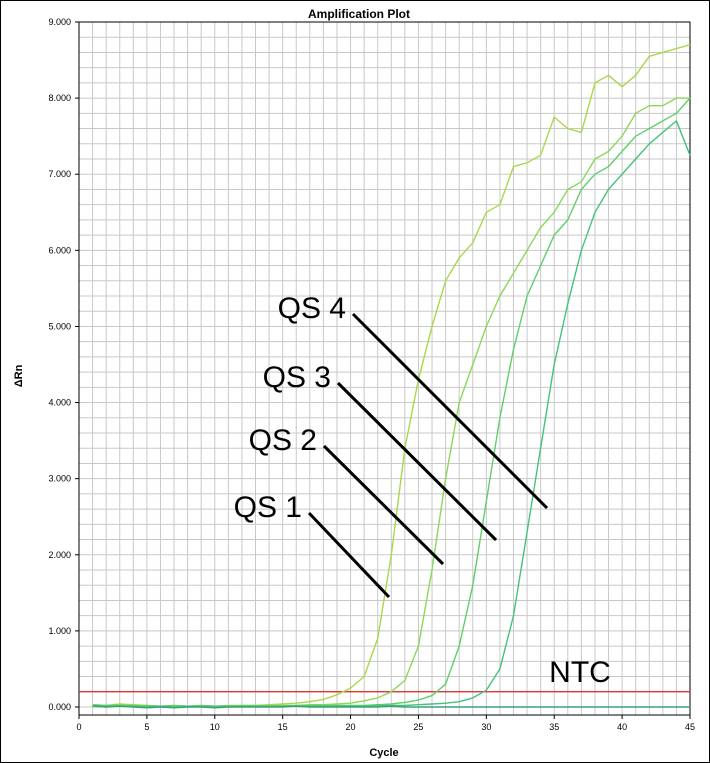 Image resolution: width=710 pixels, height=763 pixels. Describe the element at coordinates (418, 727) in the screenshot. I see `x-tick-label: 25` at that location.